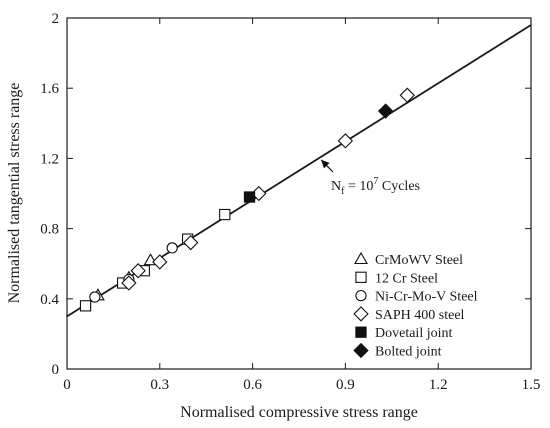 The image size is (550, 428). What do you see at coordinates (408, 352) in the screenshot?
I see `legend-label: Bolted joint` at bounding box center [408, 352].